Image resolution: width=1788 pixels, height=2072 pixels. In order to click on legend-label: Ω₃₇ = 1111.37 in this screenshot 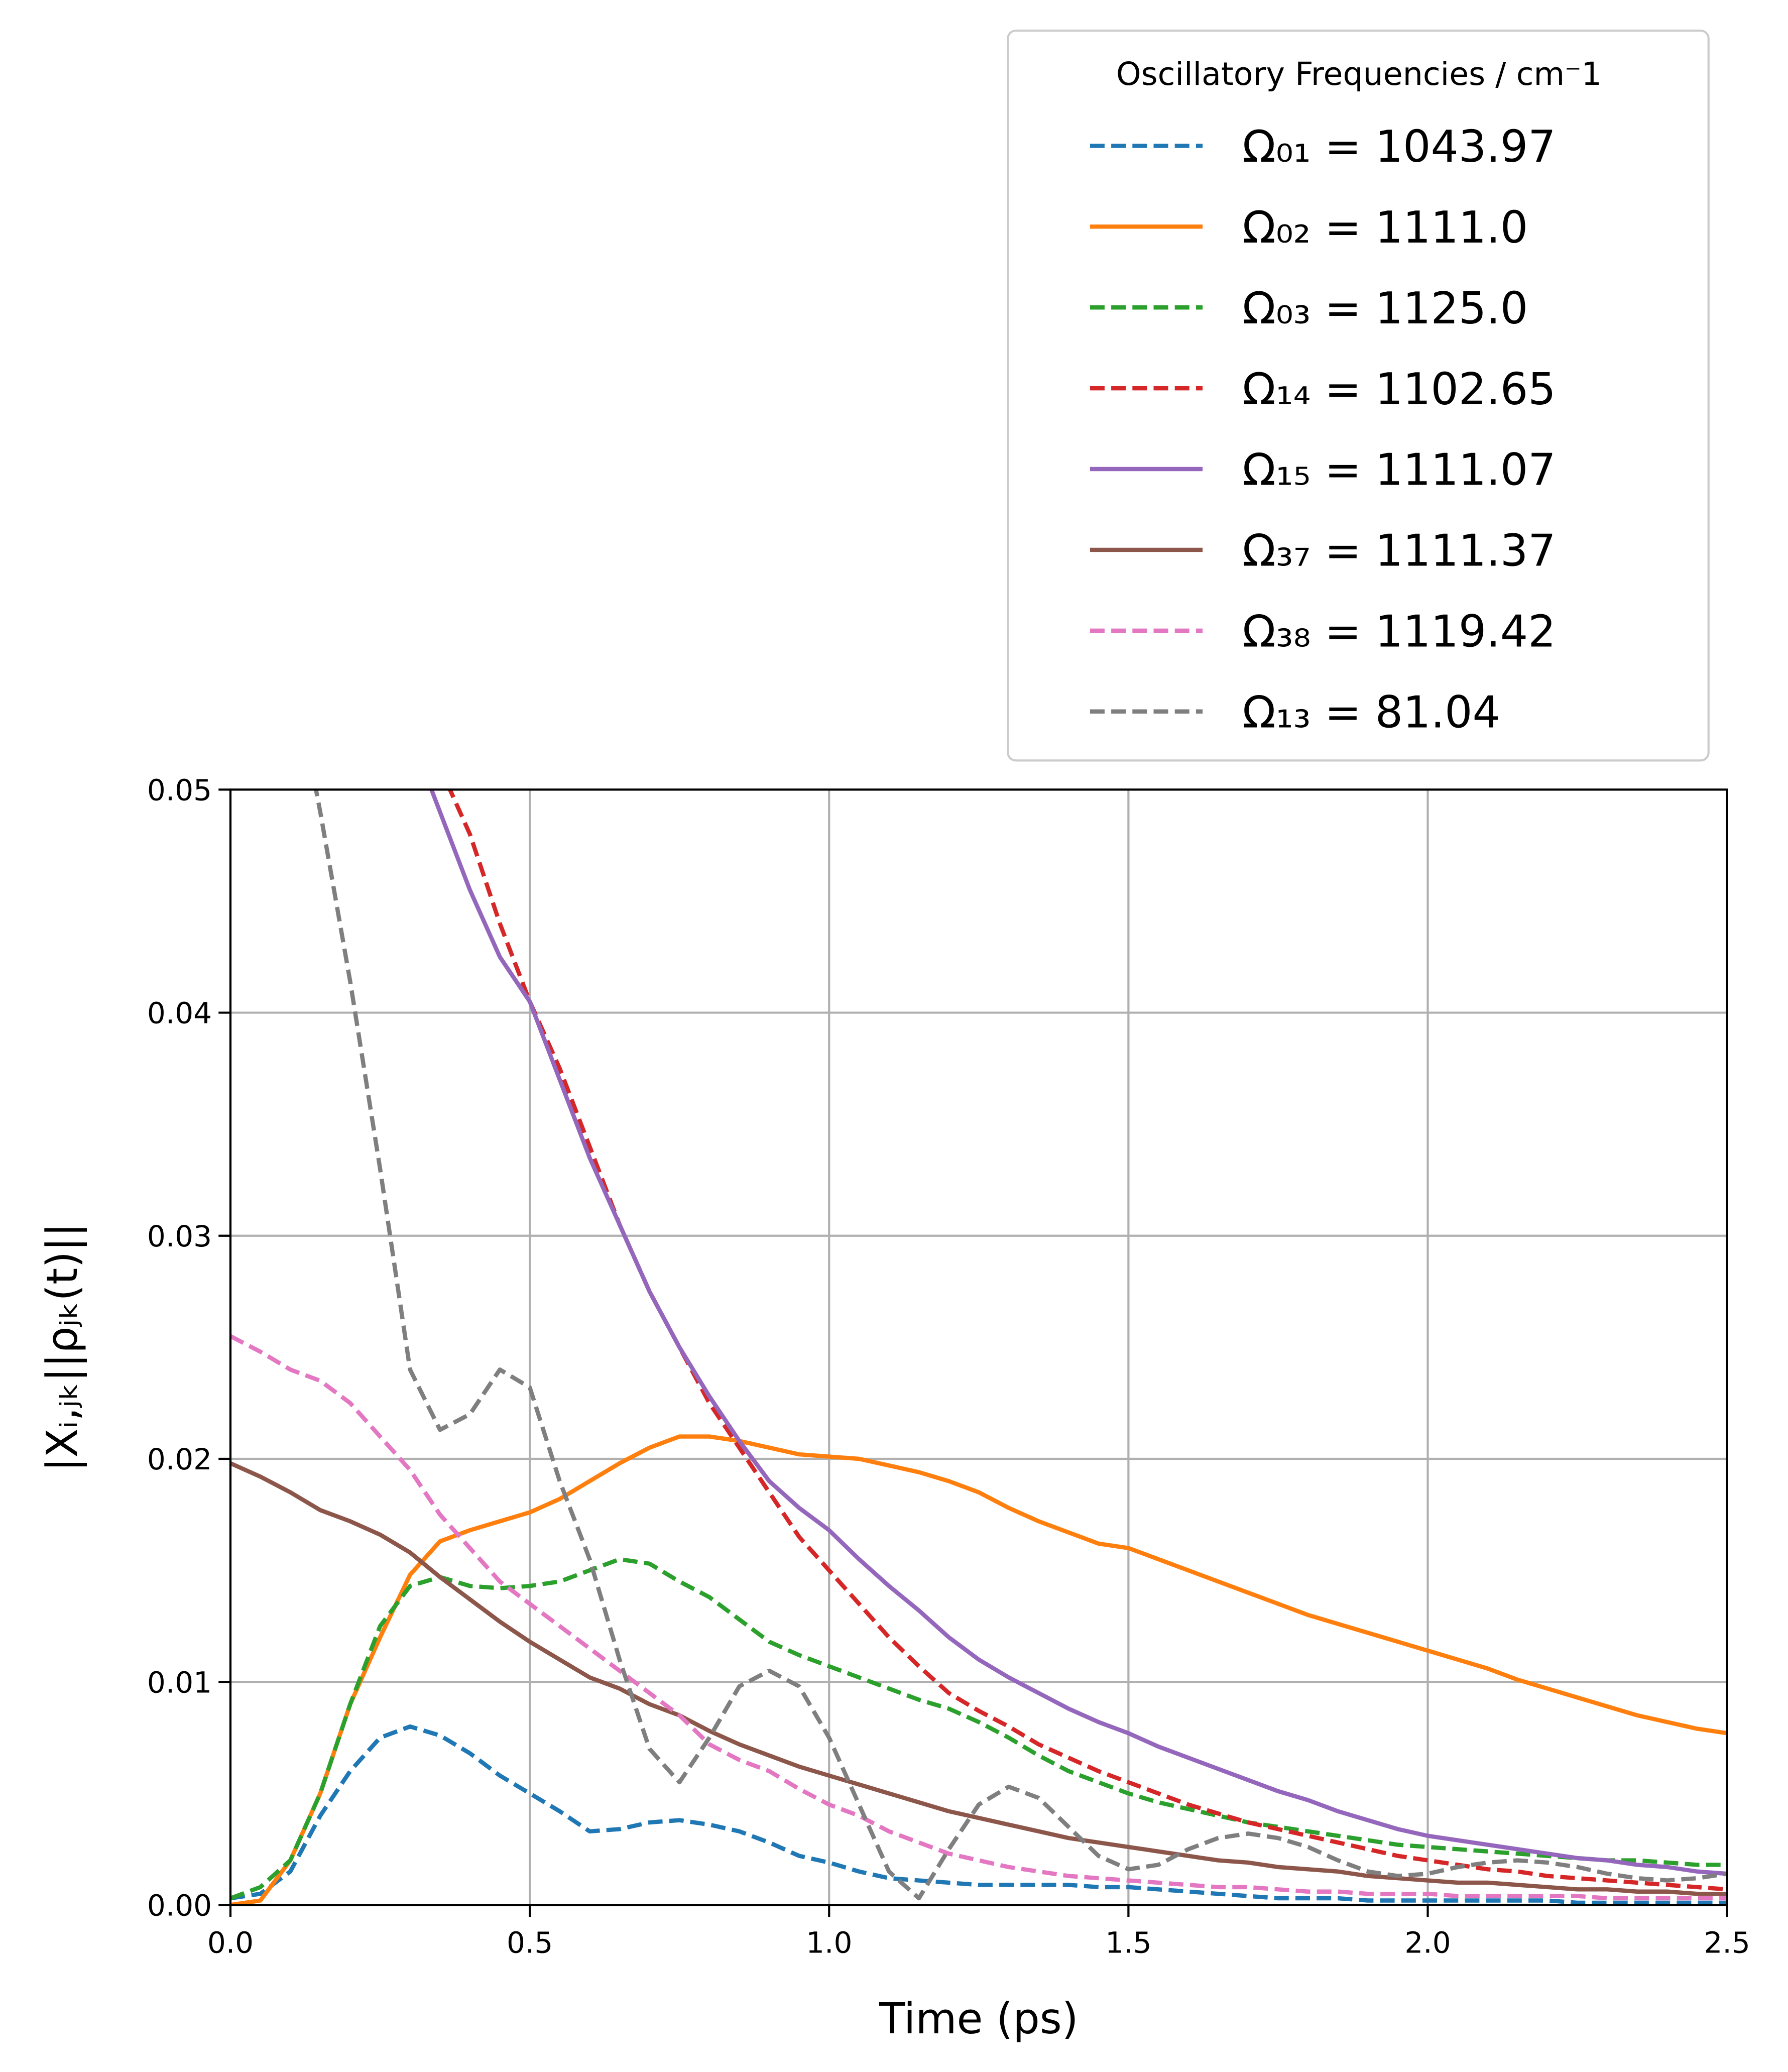, I will do `click(1399, 551)`.